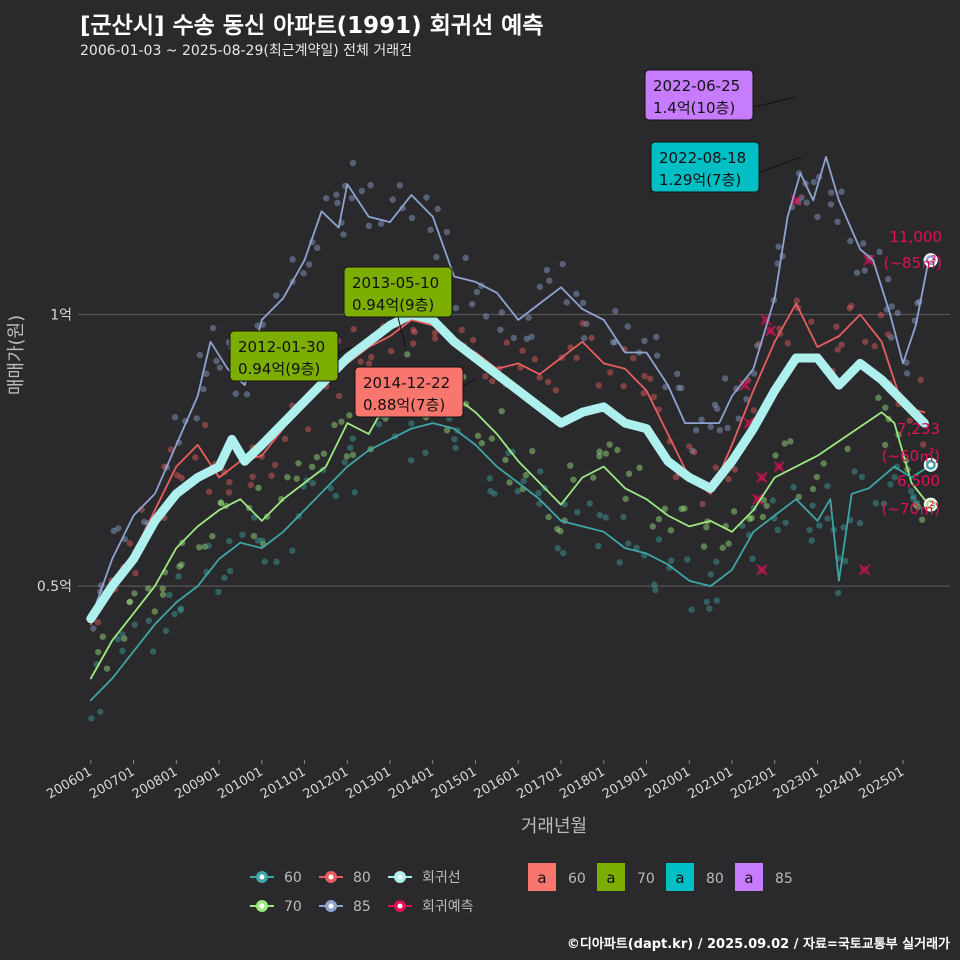 The image size is (960, 960). Describe the element at coordinates (155, 783) in the screenshot. I see `x-tick-label: 200801` at that location.